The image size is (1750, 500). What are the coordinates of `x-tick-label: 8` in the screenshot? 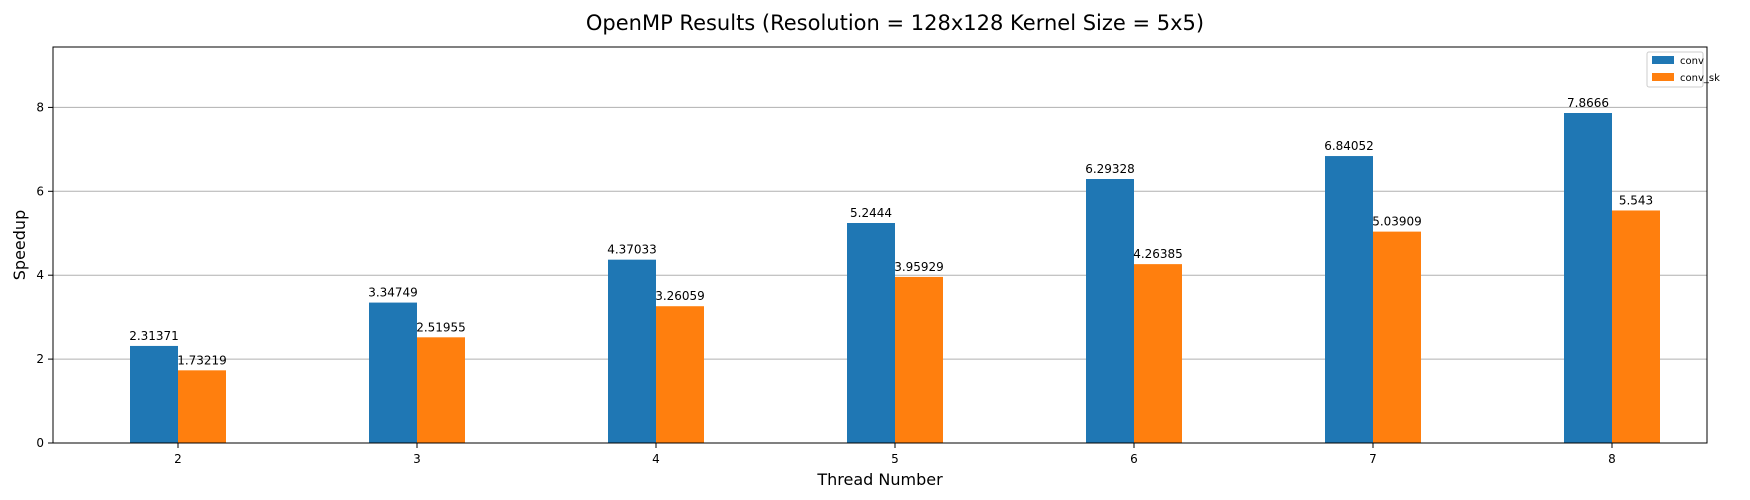 It's located at (1612, 459).